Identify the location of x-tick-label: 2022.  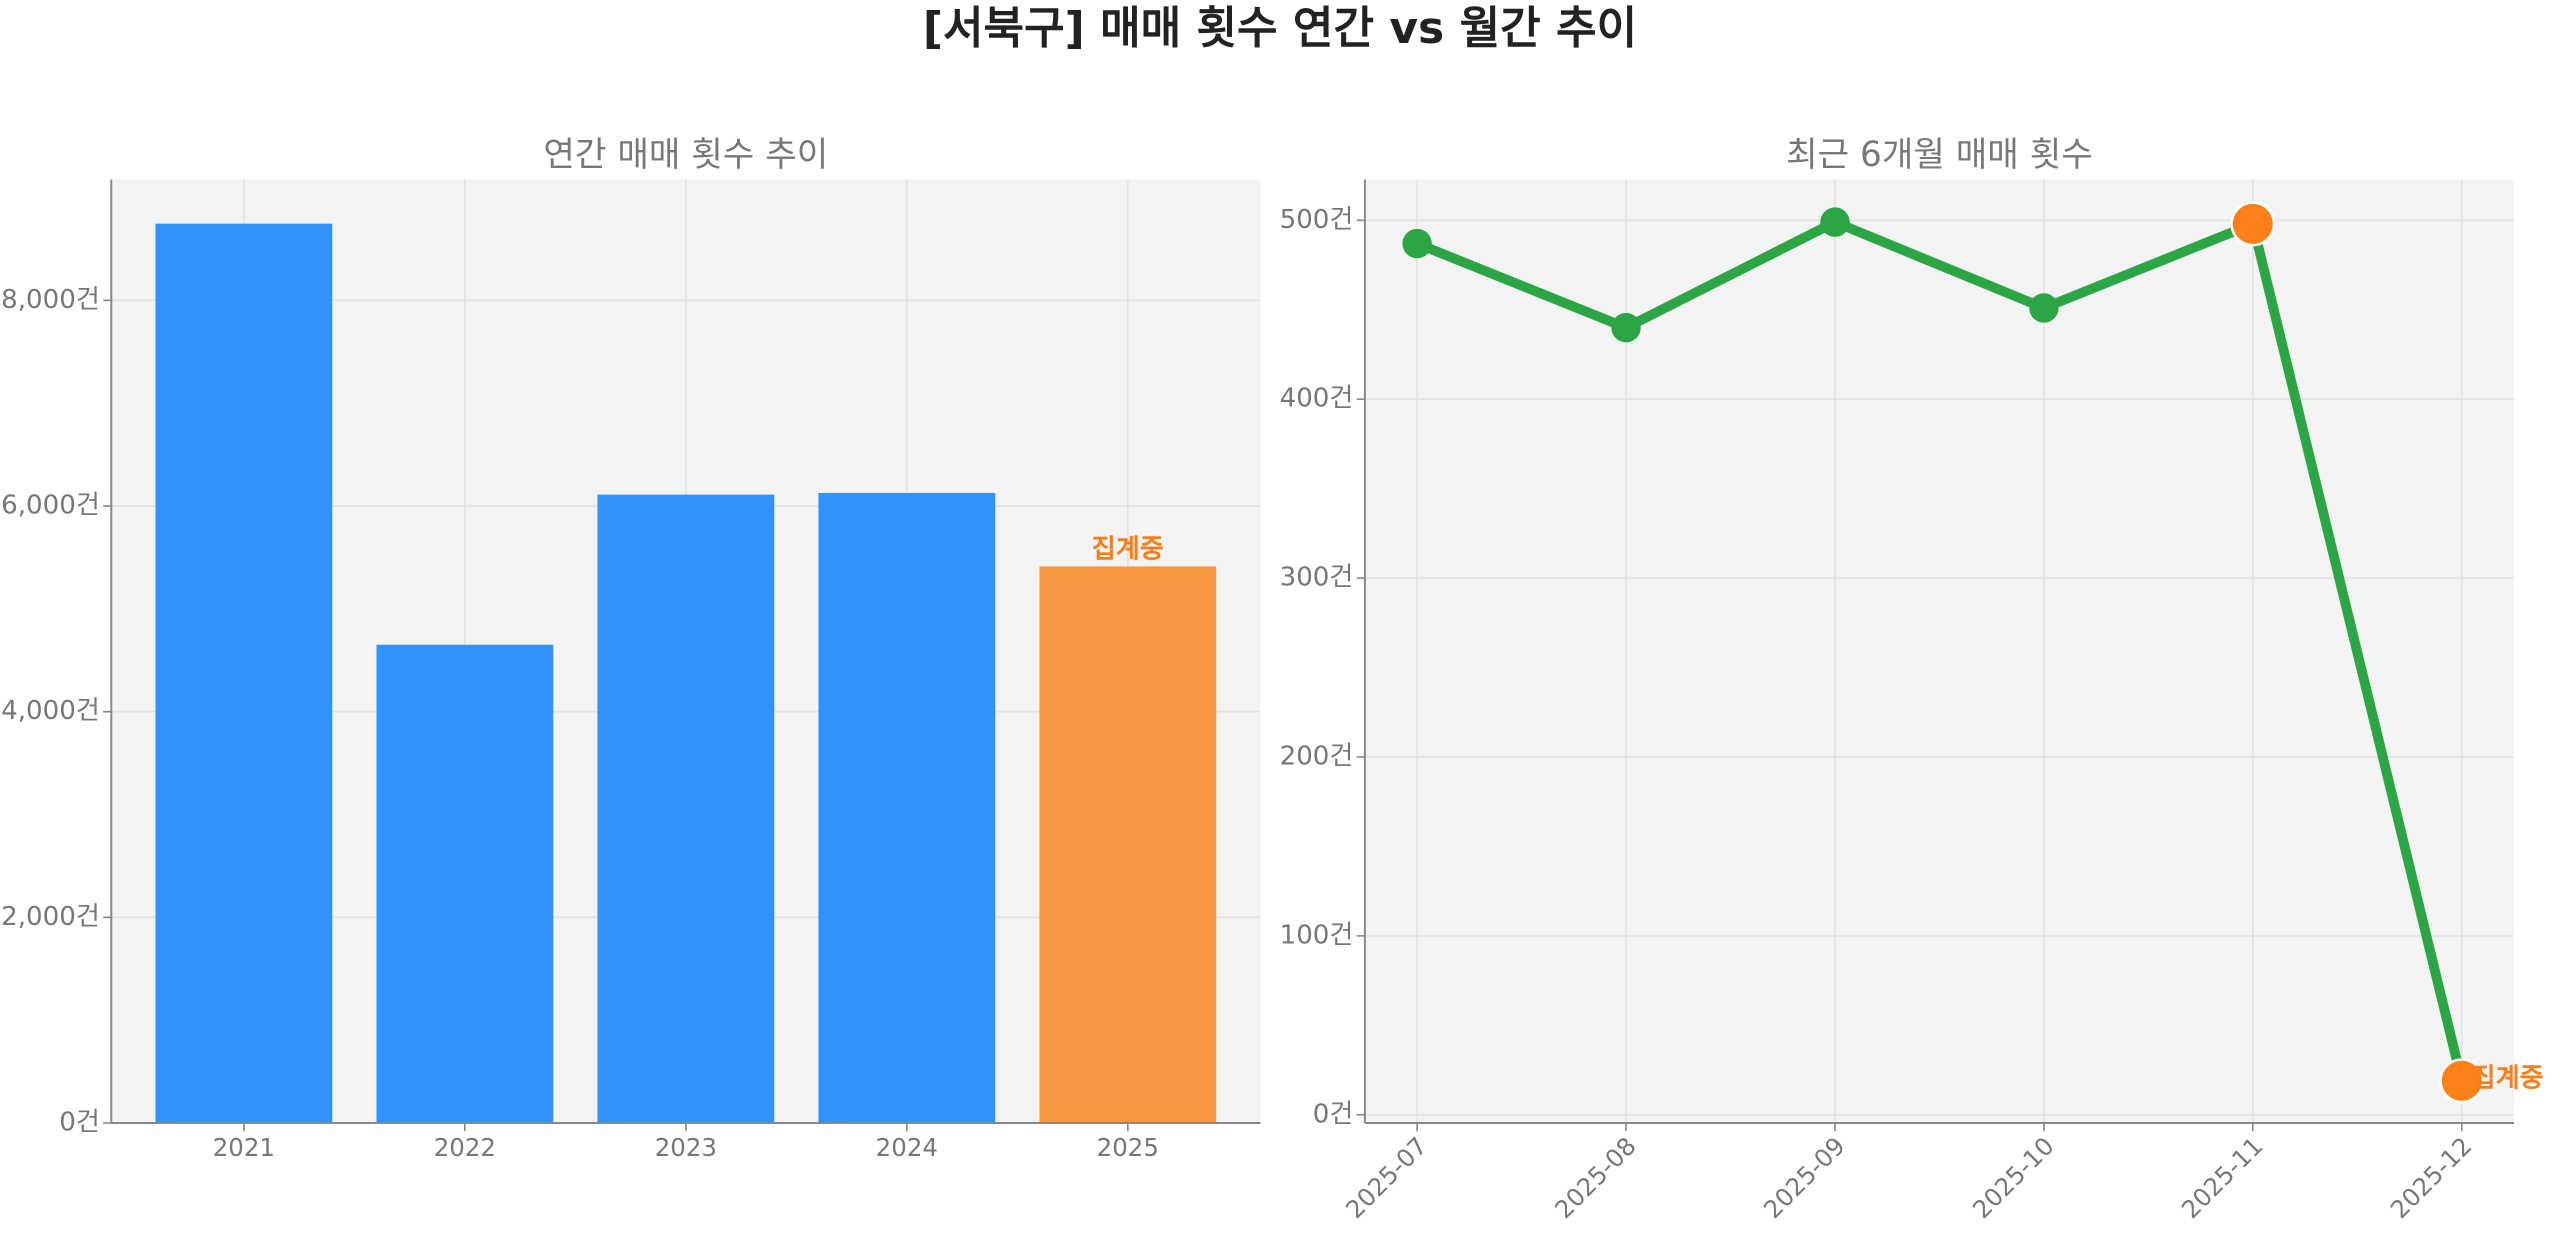
(465, 1147).